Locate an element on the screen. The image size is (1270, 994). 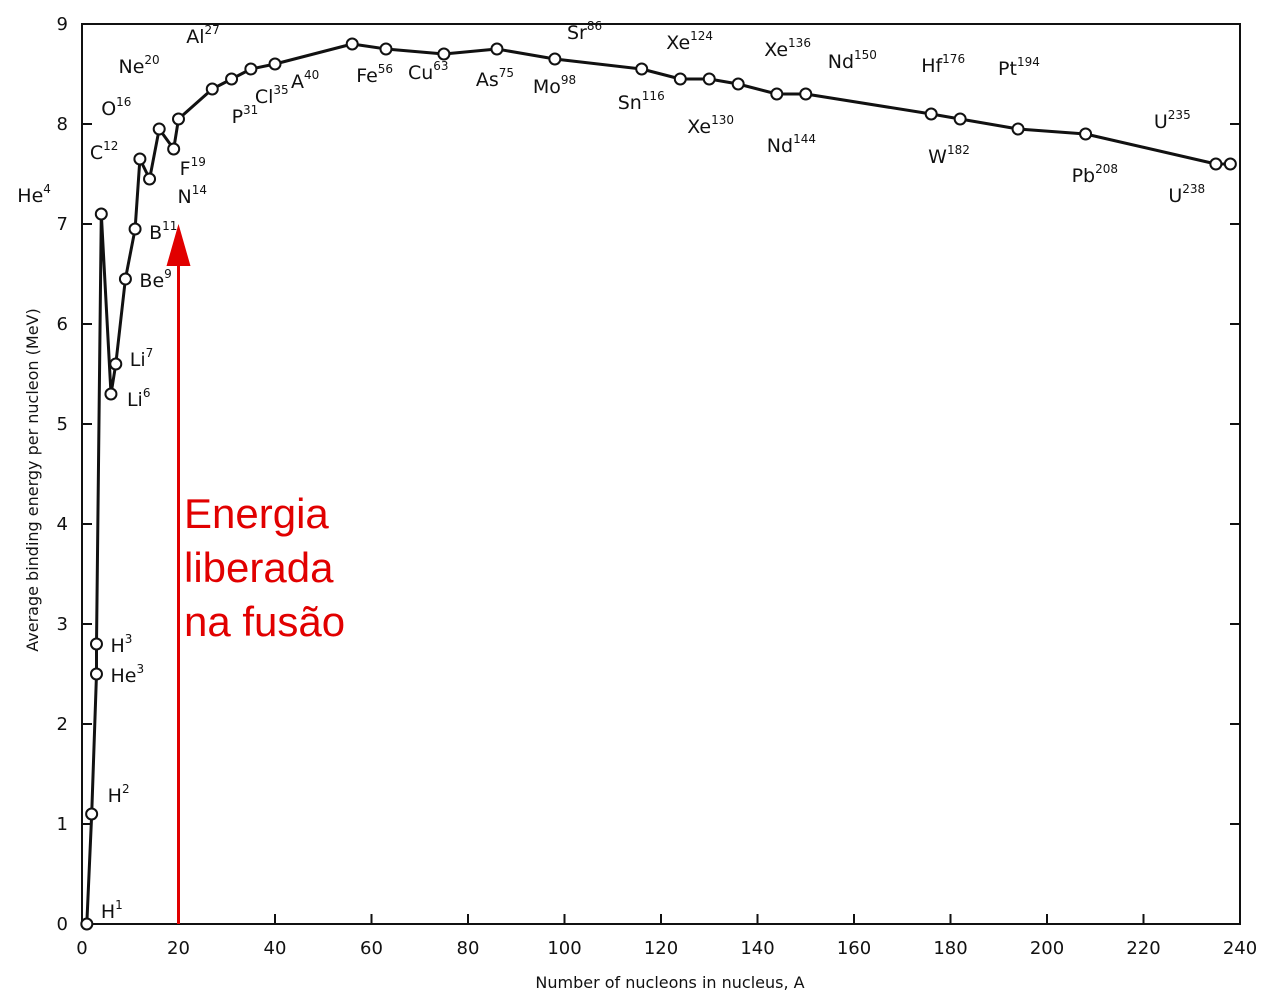
data-point-xe136 is located at coordinates (738, 84).